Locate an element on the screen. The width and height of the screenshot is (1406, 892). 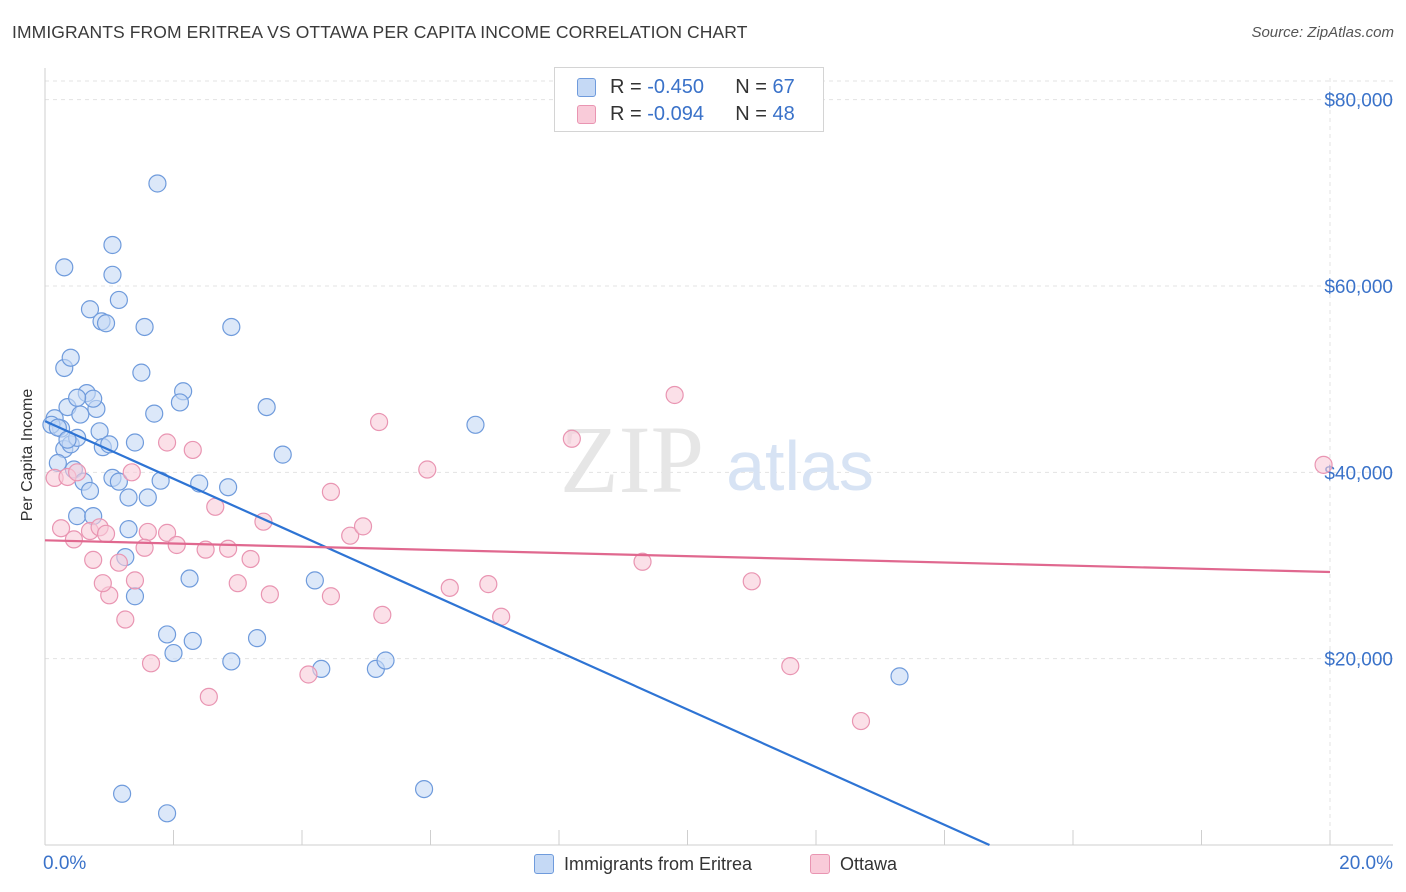
legend-r-value: -0.094 is located at coordinates (675, 113).